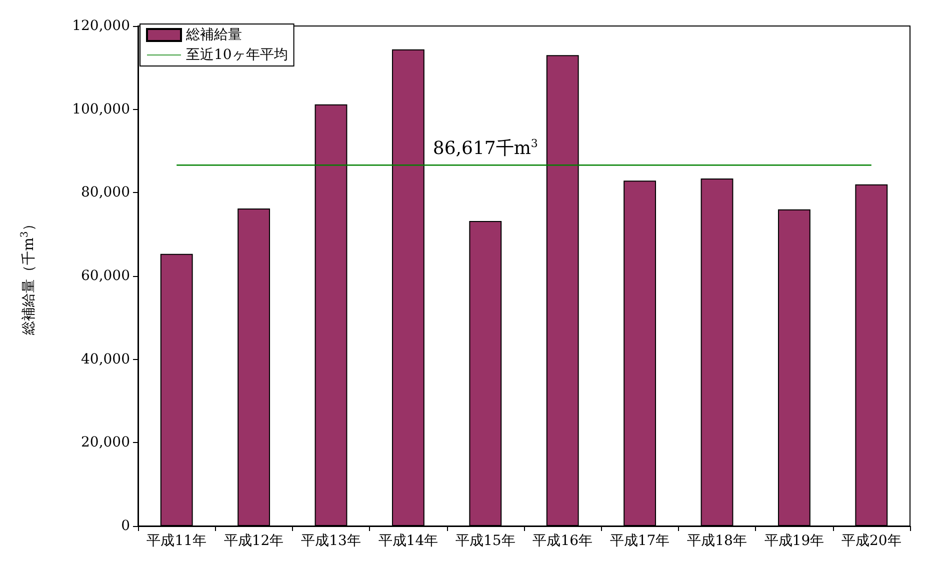 The height and width of the screenshot is (573, 939). What do you see at coordinates (176, 541) in the screenshot?
I see `x-tick-label: 平成11年` at bounding box center [176, 541].